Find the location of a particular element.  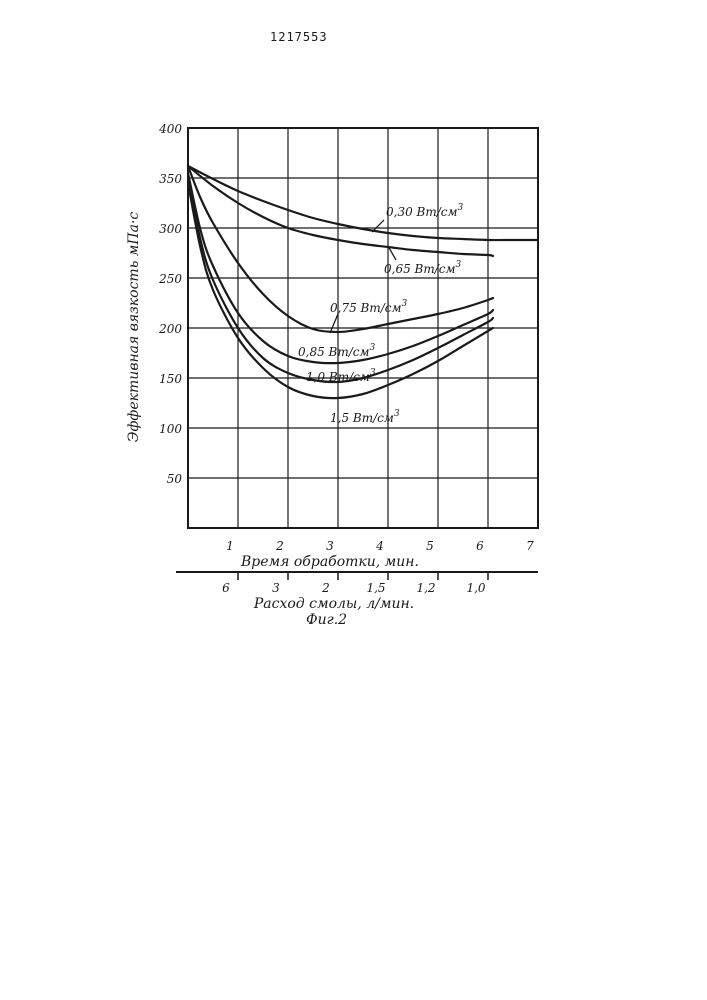

x-tick-label: 4 is located at coordinates (379, 546).